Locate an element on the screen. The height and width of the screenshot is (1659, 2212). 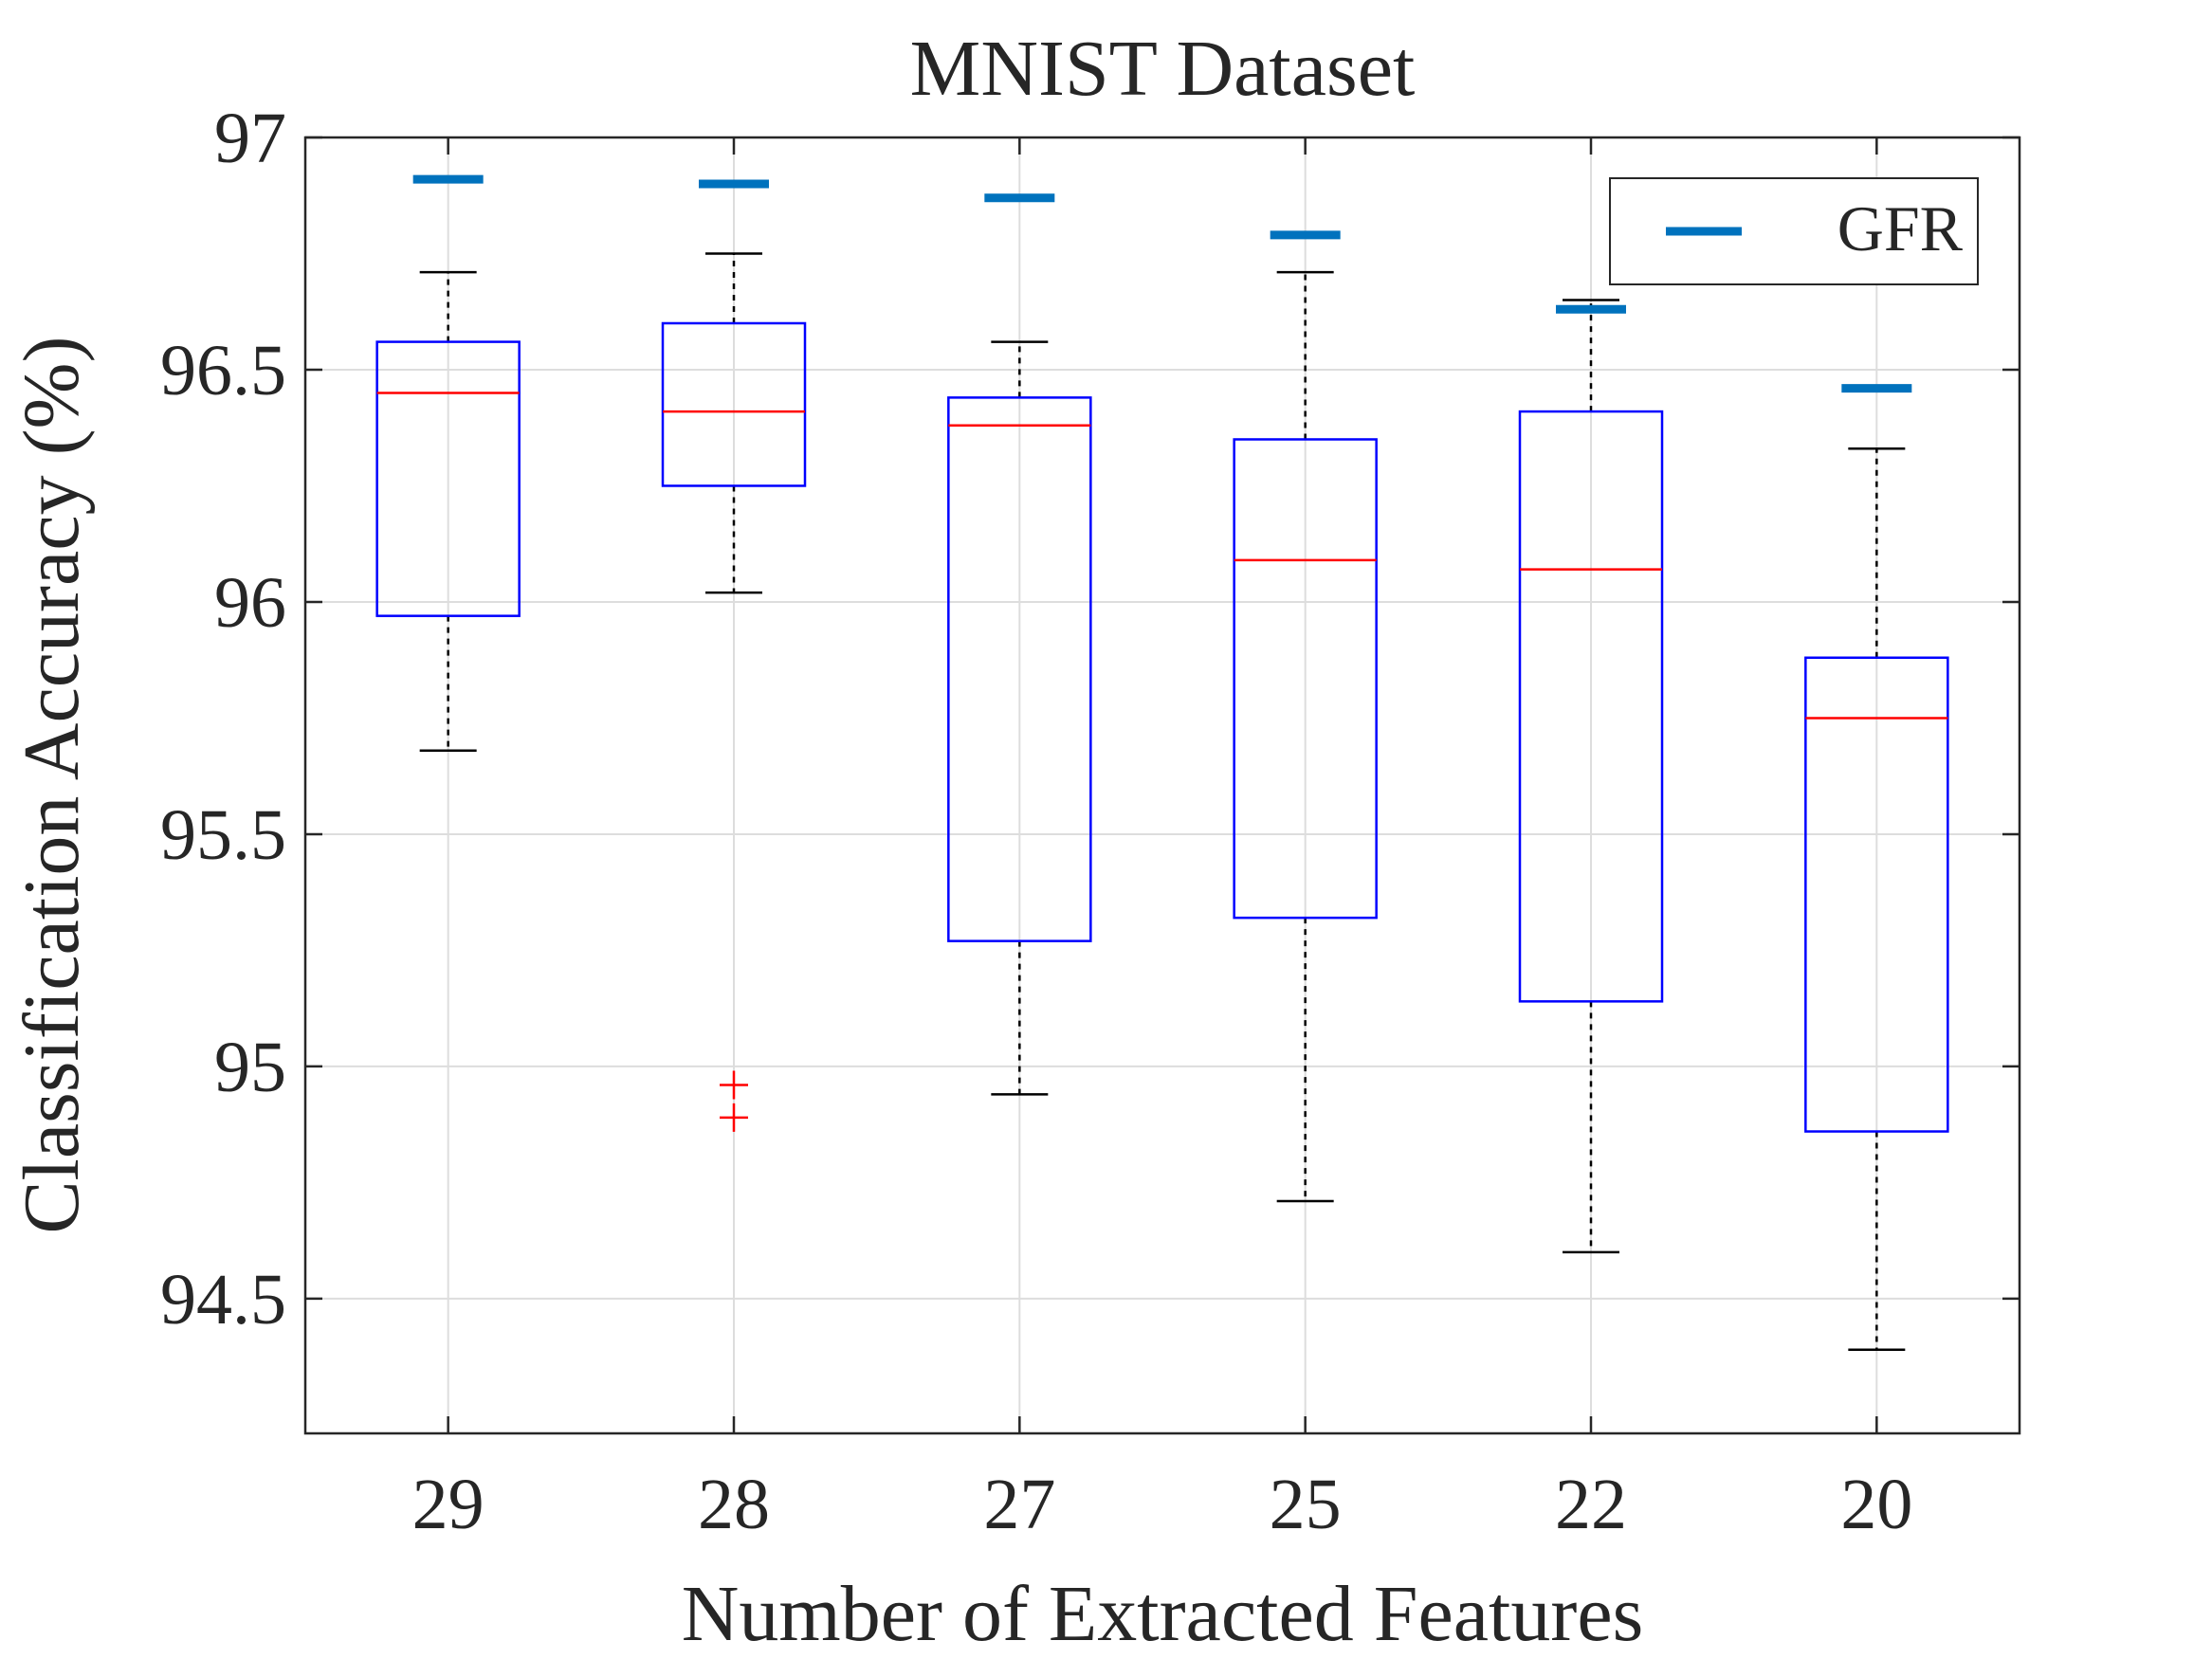
x-tick-label: 25 is located at coordinates (1306, 1504).